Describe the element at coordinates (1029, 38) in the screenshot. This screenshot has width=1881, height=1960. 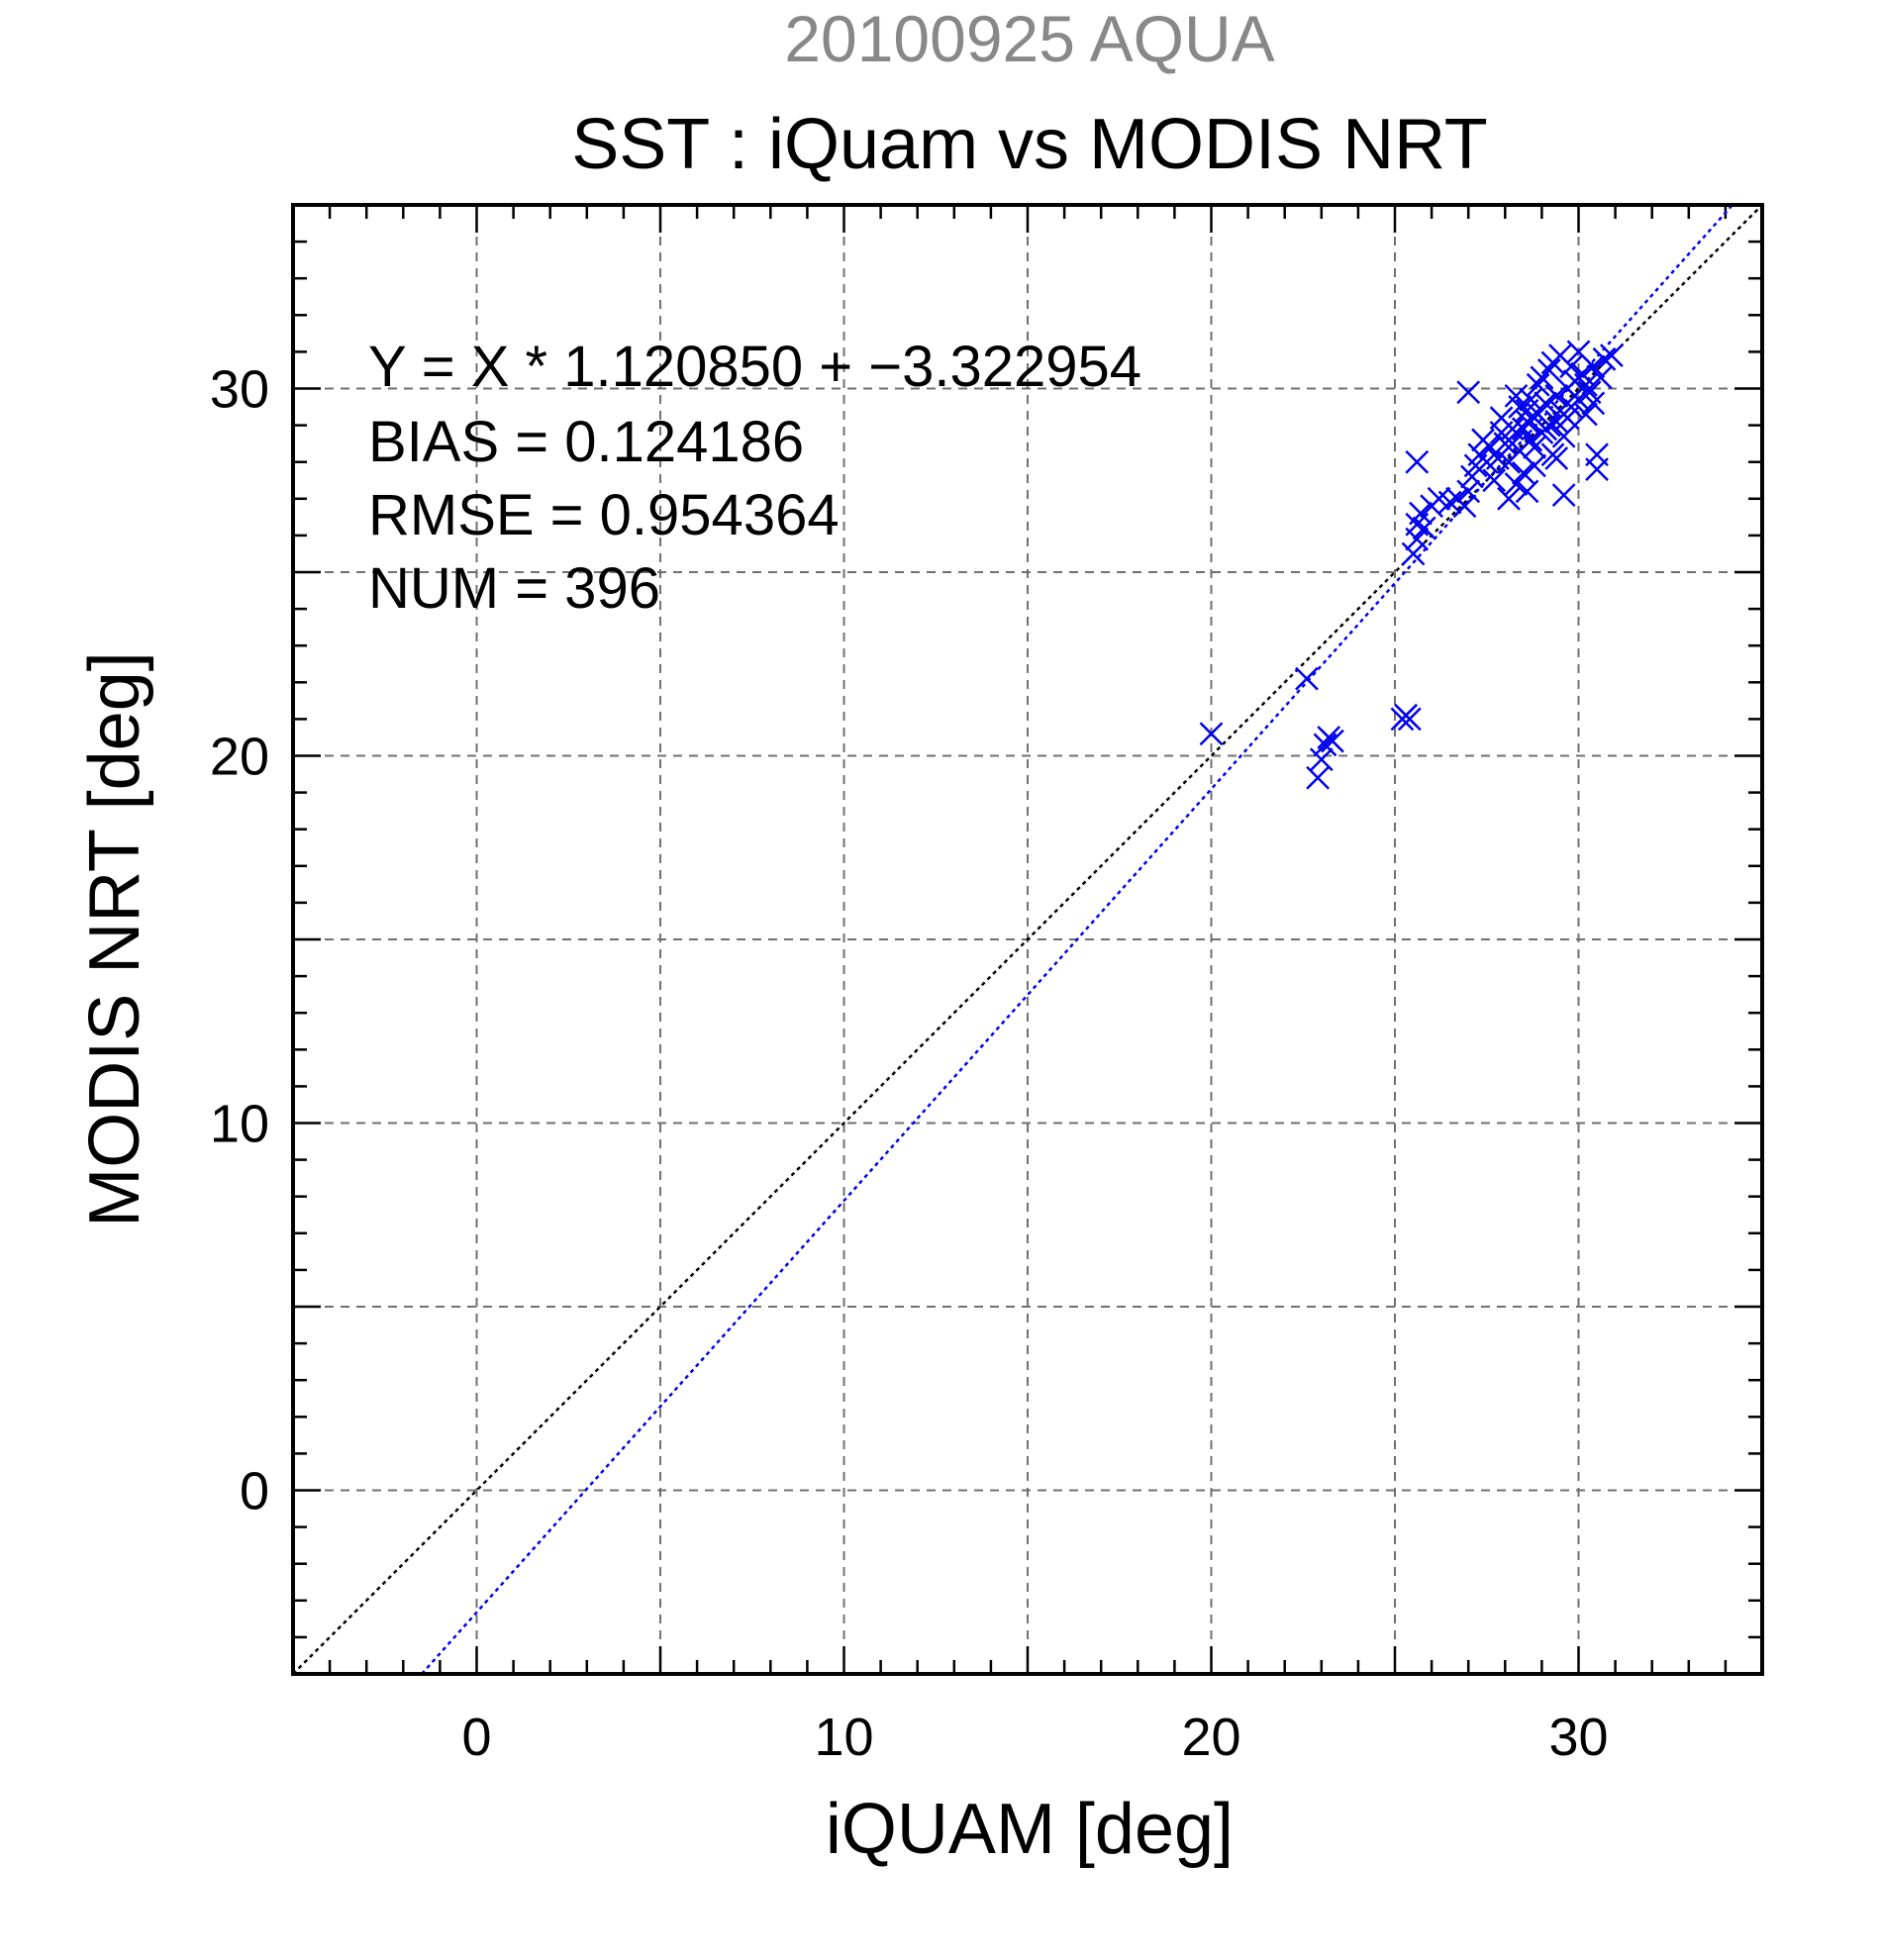
I see `chart-subtitle: 20100925 AQUA` at that location.